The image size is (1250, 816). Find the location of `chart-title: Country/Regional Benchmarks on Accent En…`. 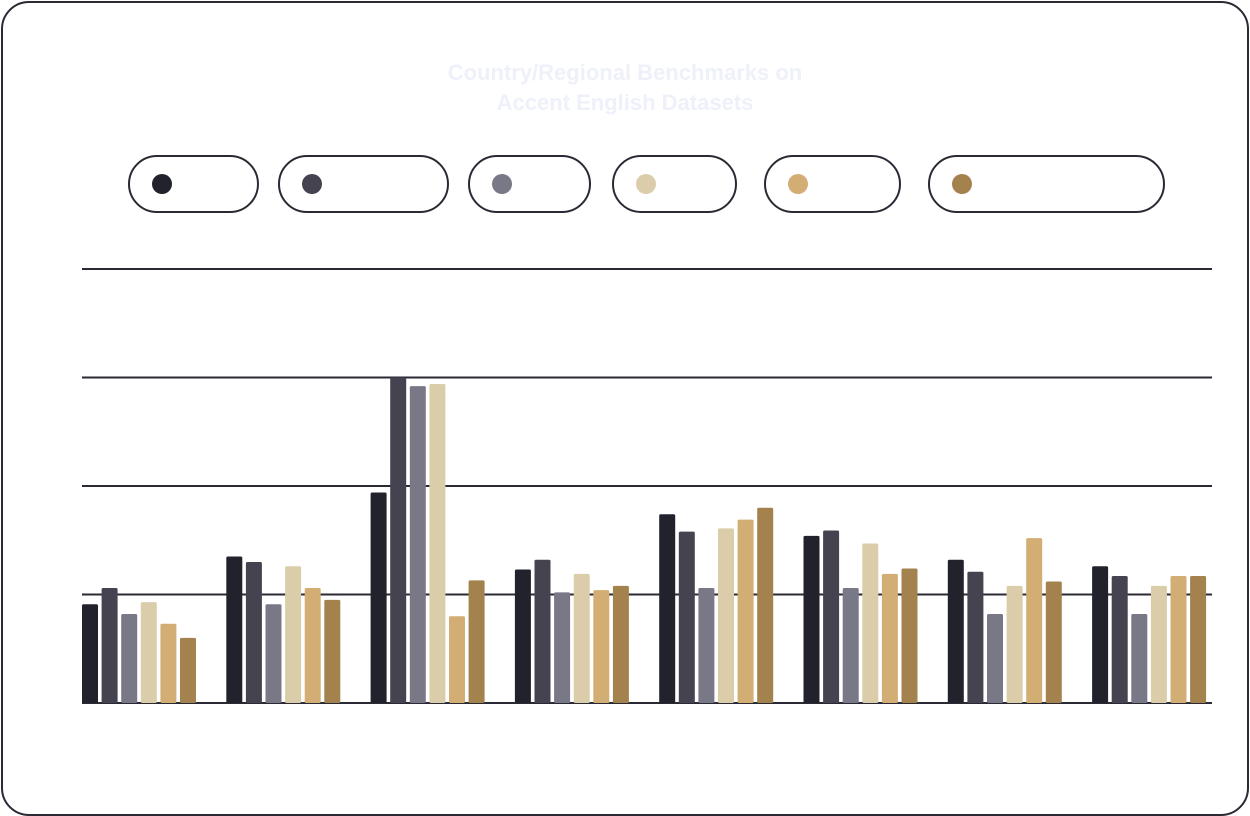

chart-title: Country/Regional Benchmarks on Accent En… is located at coordinates (625, 88).